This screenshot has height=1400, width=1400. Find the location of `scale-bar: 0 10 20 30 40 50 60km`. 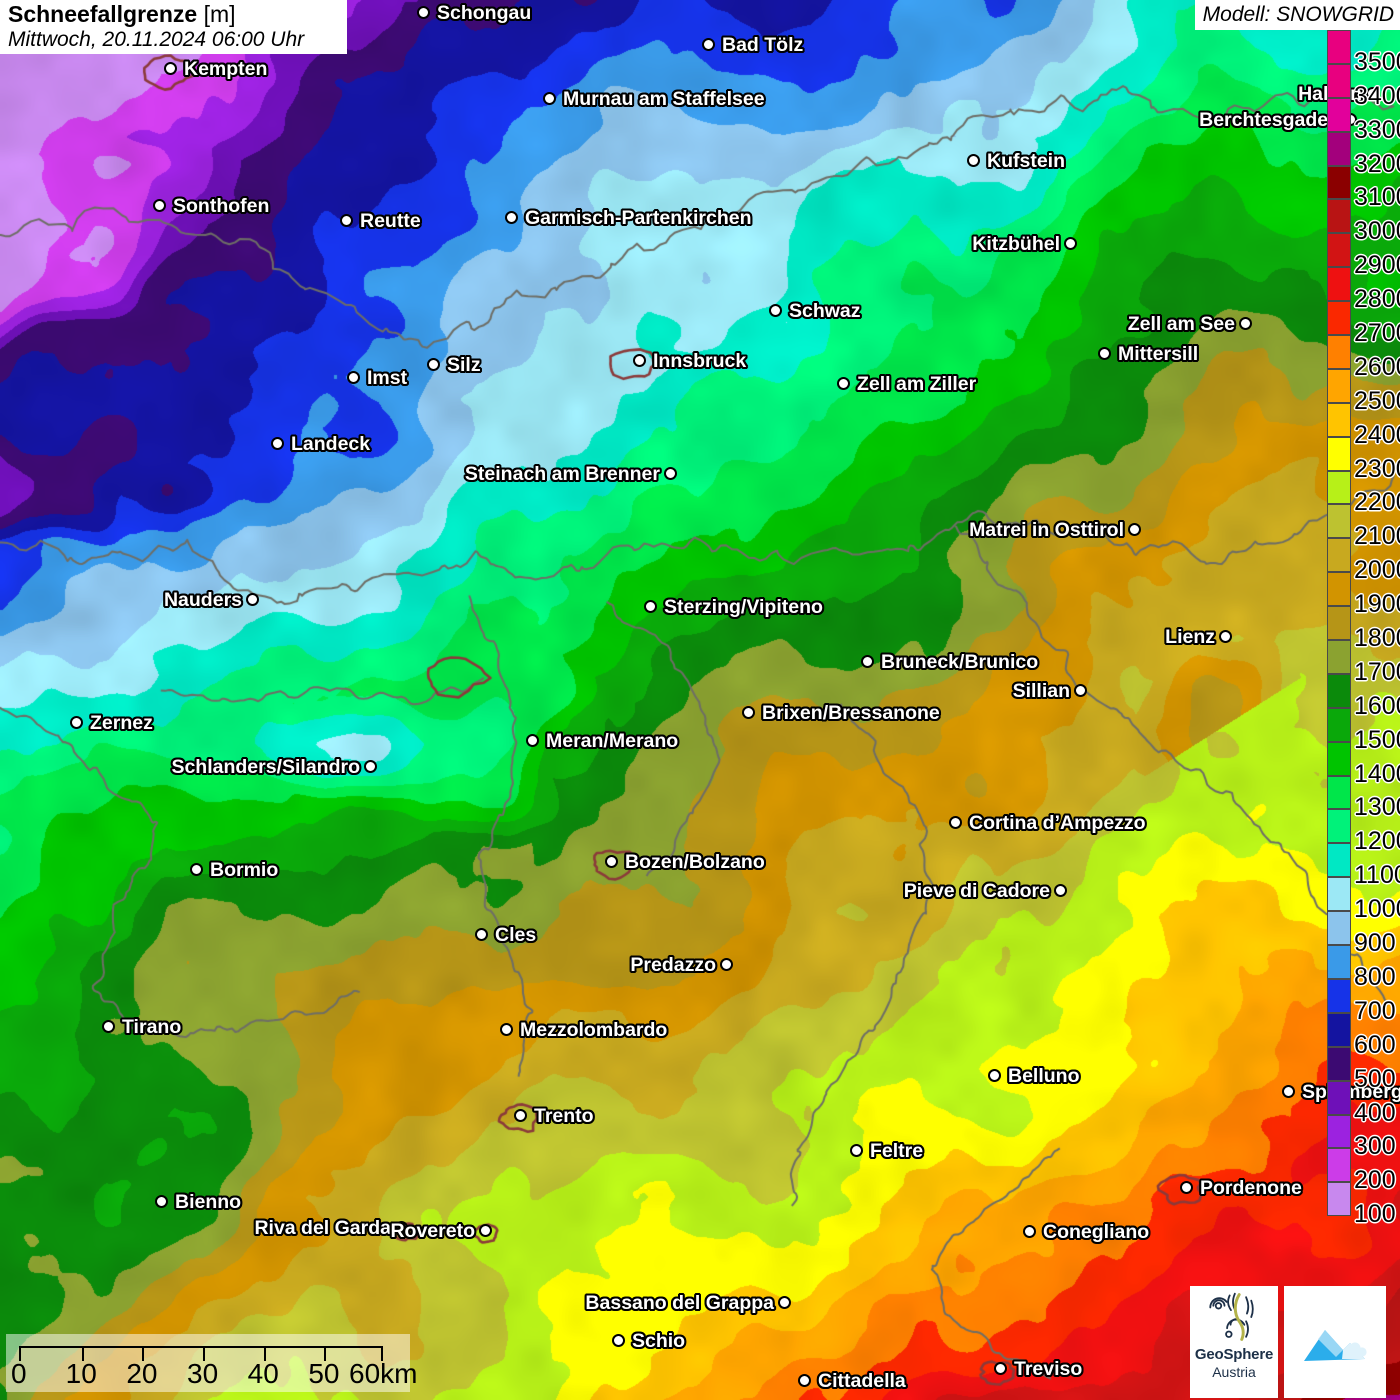

scale-bar: 0 10 20 30 40 50 60km is located at coordinates (211, 1363).